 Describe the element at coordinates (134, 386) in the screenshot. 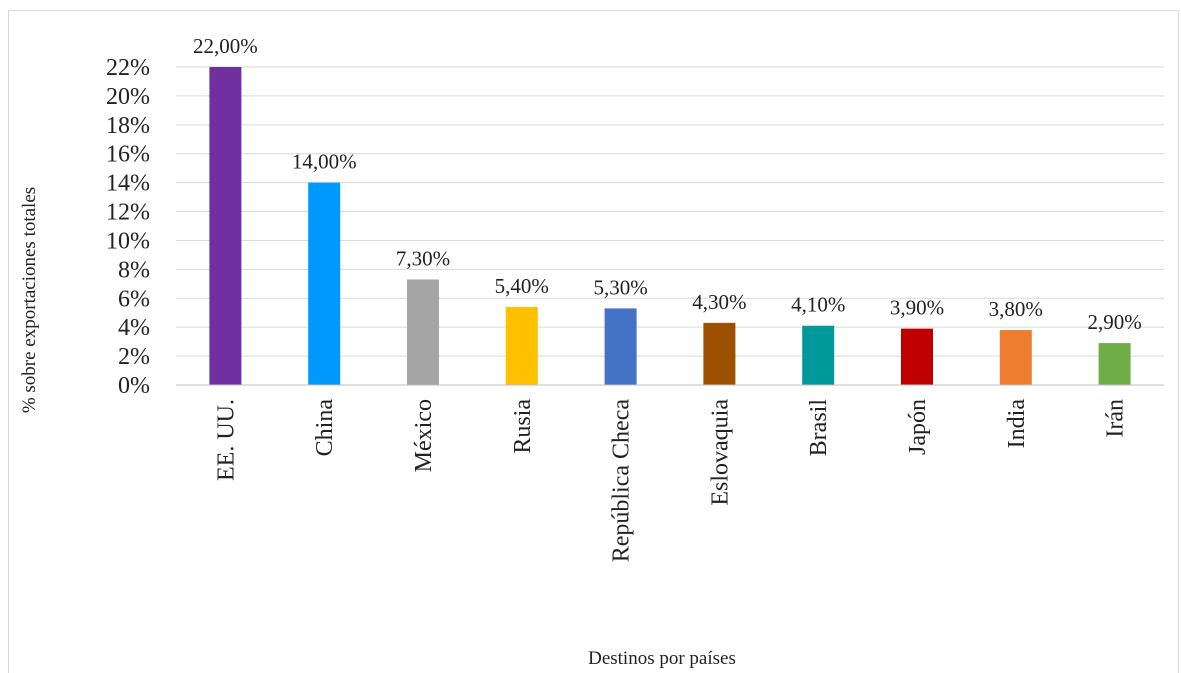

I see `y-tick-label: 0%` at that location.